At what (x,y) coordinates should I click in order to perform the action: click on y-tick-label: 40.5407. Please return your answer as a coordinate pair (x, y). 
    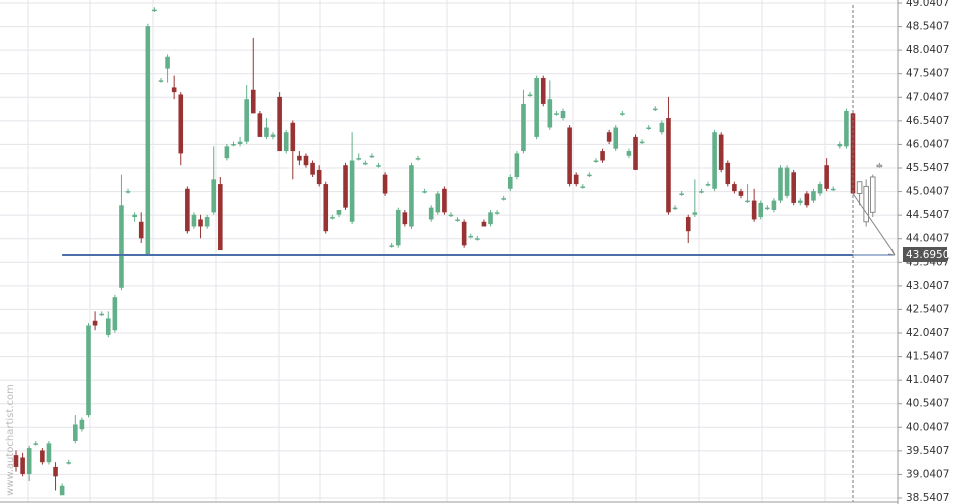
    Looking at the image, I should click on (927, 404).